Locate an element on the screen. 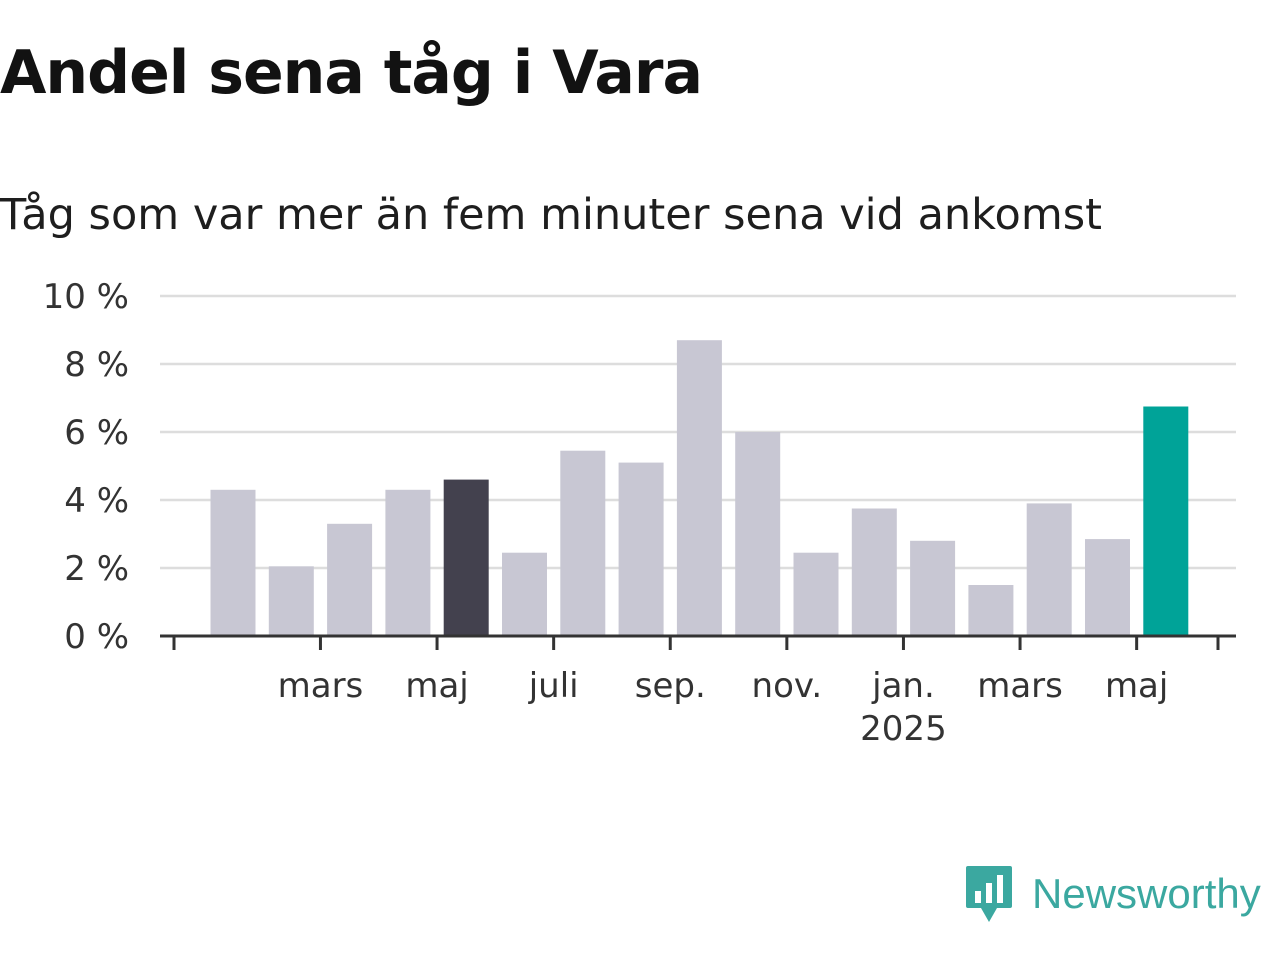  newsworthy-logo: Newsworthy is located at coordinates (1112, 894).